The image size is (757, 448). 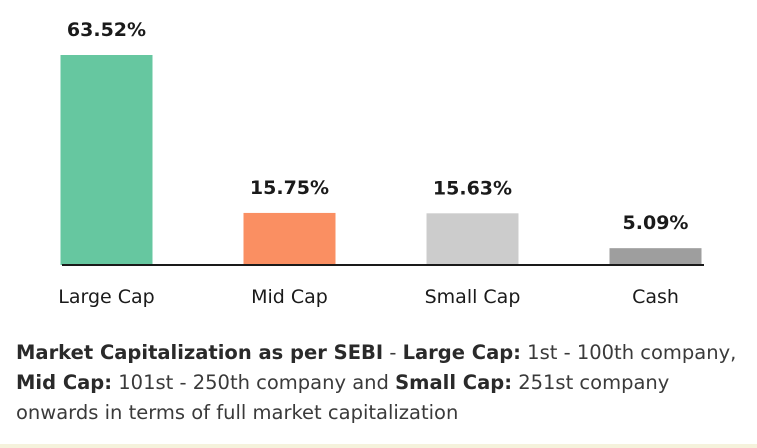 What do you see at coordinates (289, 188) in the screenshot?
I see `value-label-mid-cap: 15.75%` at bounding box center [289, 188].